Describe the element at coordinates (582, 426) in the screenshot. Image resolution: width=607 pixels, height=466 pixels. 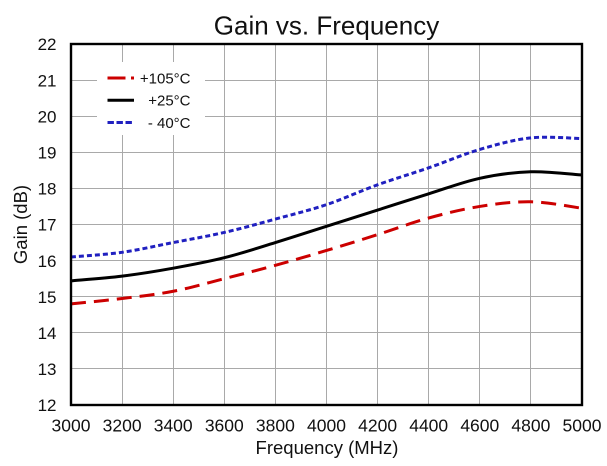
I see `x-tick-label: 5000` at that location.